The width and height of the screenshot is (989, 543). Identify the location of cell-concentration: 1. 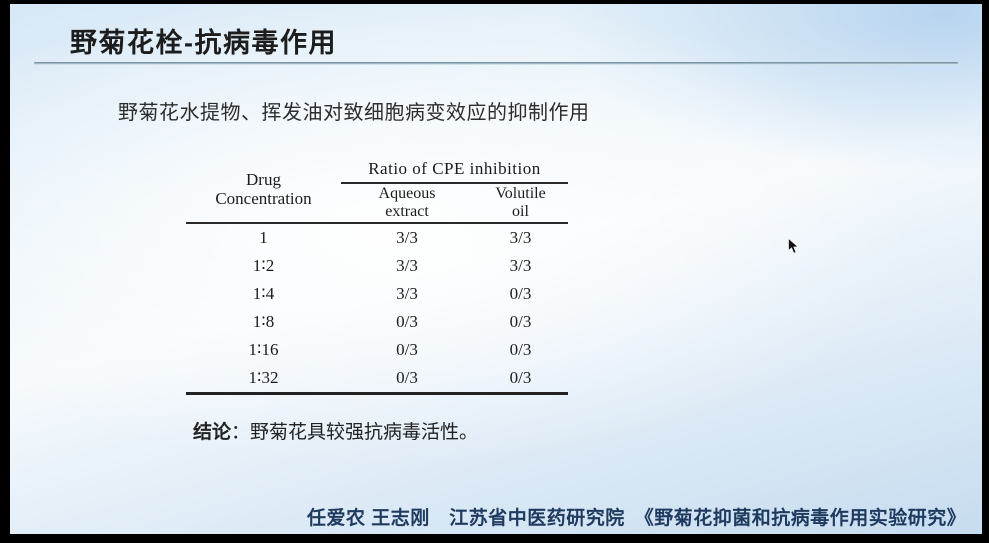
(263, 237).